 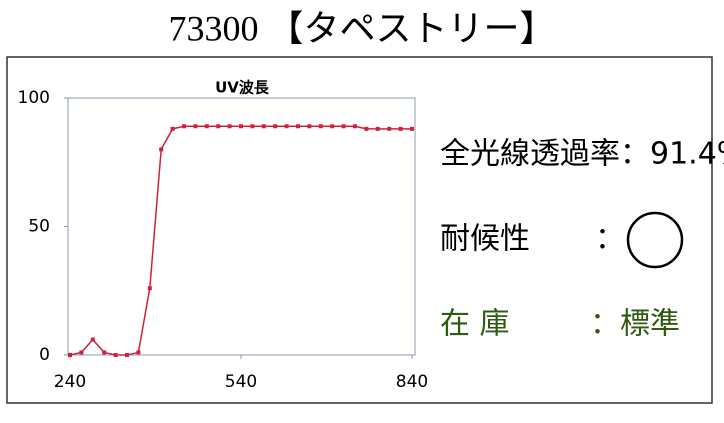 I want to click on x-tick-label: 540, so click(x=241, y=382).